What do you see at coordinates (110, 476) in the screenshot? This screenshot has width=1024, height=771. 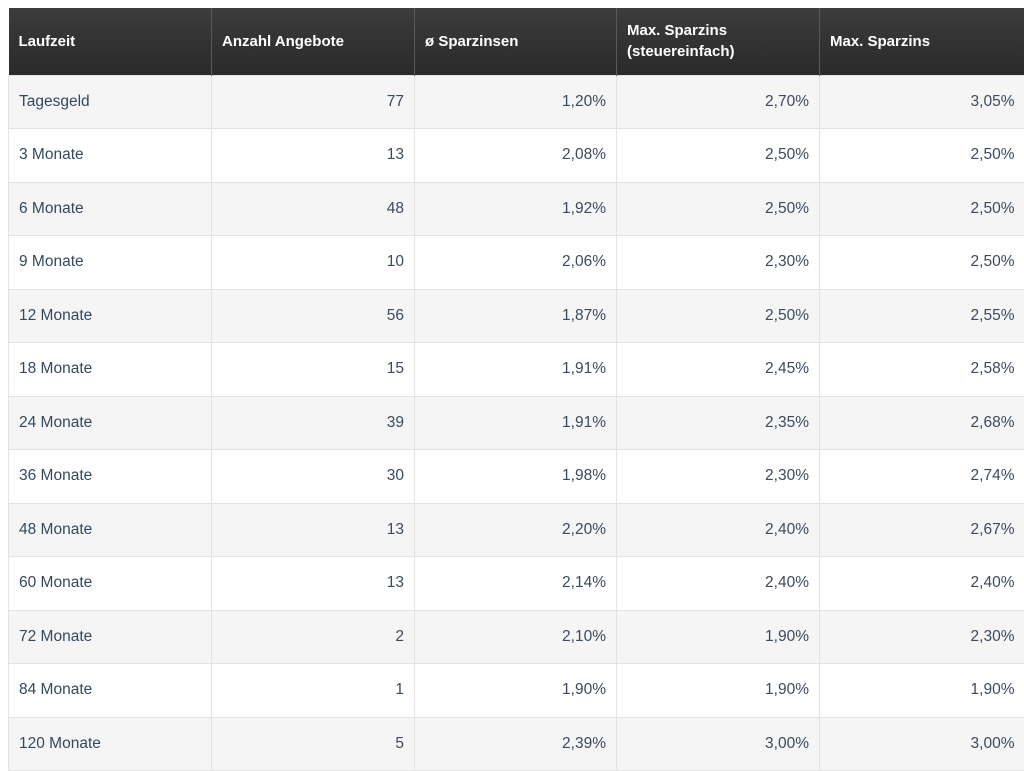 I see `cell-laufzeit: 36 Monate` at bounding box center [110, 476].